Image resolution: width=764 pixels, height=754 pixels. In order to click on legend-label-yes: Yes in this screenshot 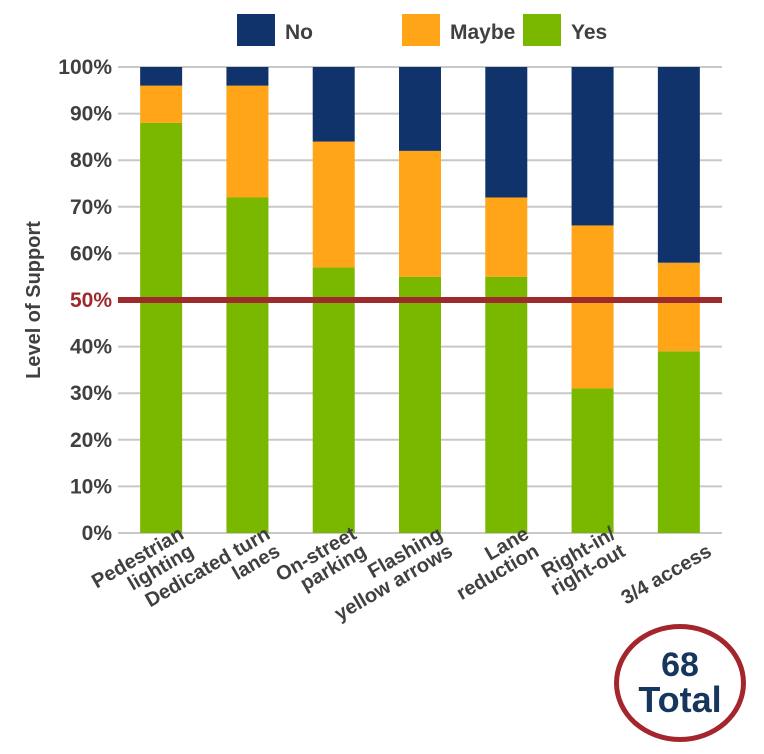, I will do `click(589, 32)`.